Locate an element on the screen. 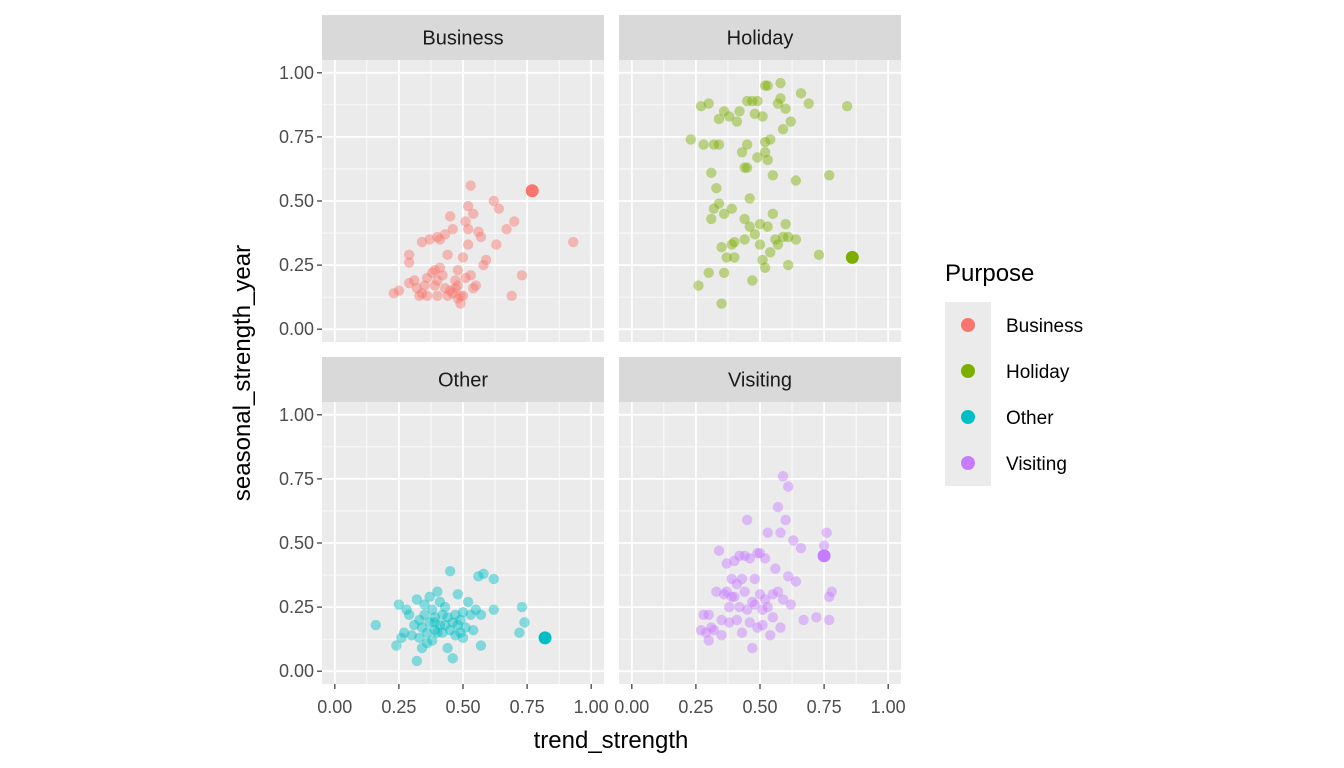 The height and width of the screenshot is (768, 1344). highlight-point is located at coordinates (545, 638).